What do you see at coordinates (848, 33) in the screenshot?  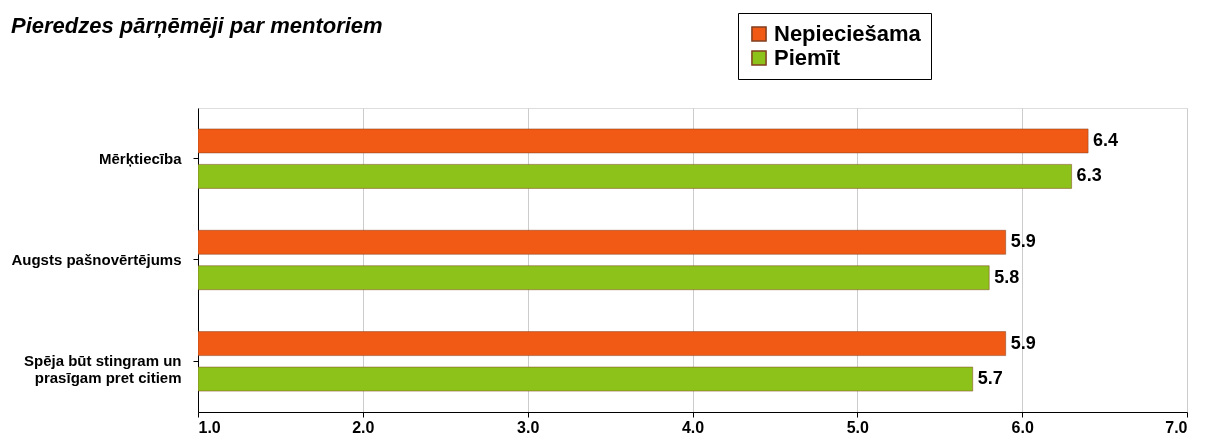 I see `legend-label: Nepieciešama` at bounding box center [848, 33].